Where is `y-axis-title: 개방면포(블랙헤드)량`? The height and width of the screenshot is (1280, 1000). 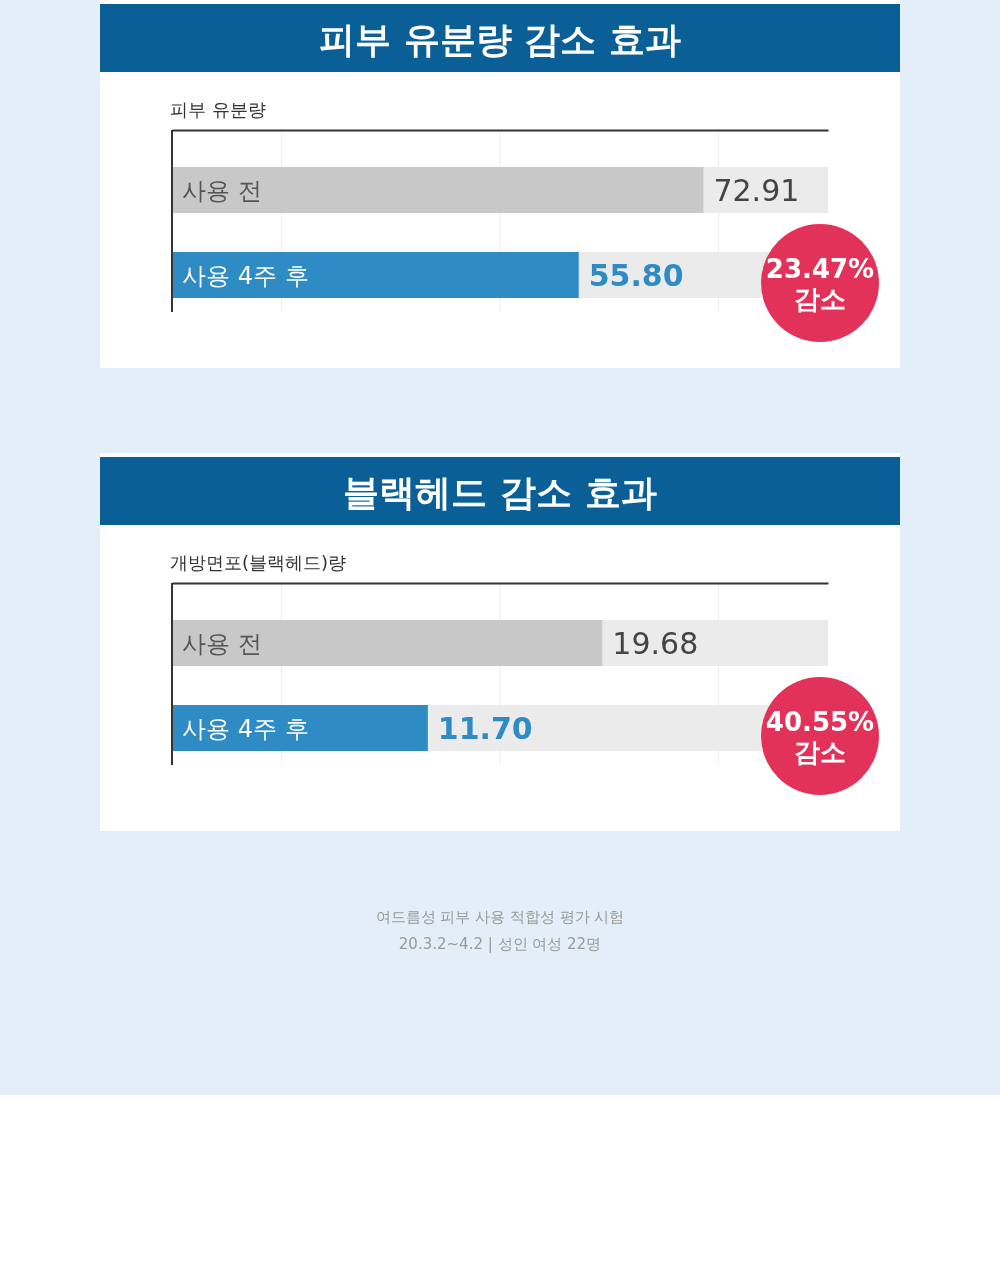 y-axis-title: 개방면포(블랙헤드)량 is located at coordinates (258, 562).